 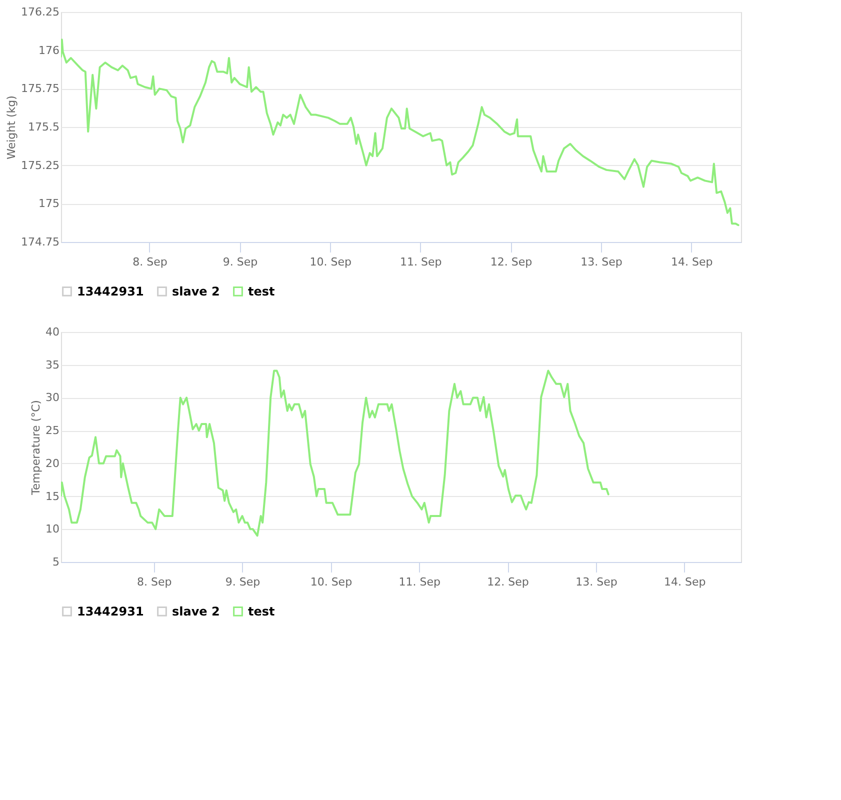 What do you see at coordinates (53, 431) in the screenshot?
I see `y-tick-label: 25` at bounding box center [53, 431].